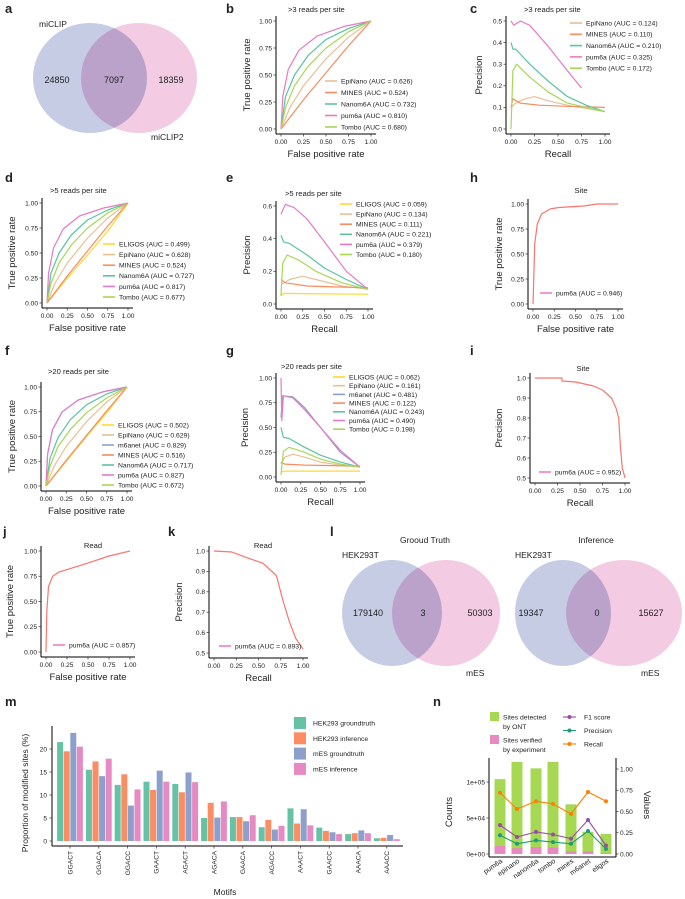 The image size is (685, 899). Describe the element at coordinates (181, 816) in the screenshot. I see `bar-hek293-inference-agact` at that location.